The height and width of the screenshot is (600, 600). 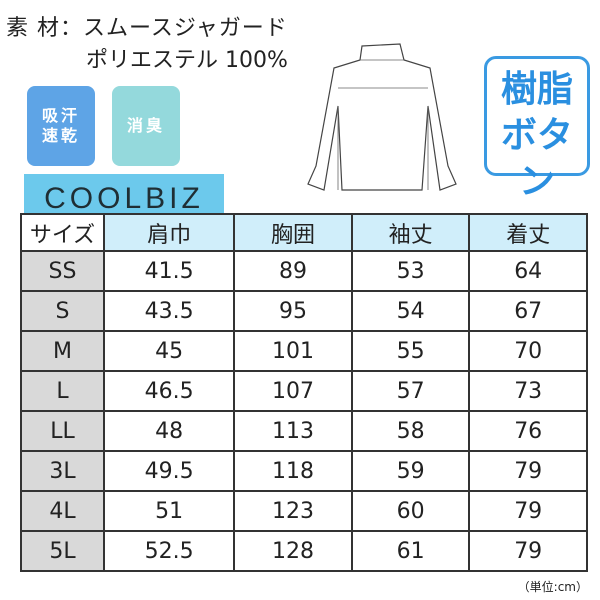 I want to click on table-row: 4L 51 123 60 79, so click(x=304, y=511).